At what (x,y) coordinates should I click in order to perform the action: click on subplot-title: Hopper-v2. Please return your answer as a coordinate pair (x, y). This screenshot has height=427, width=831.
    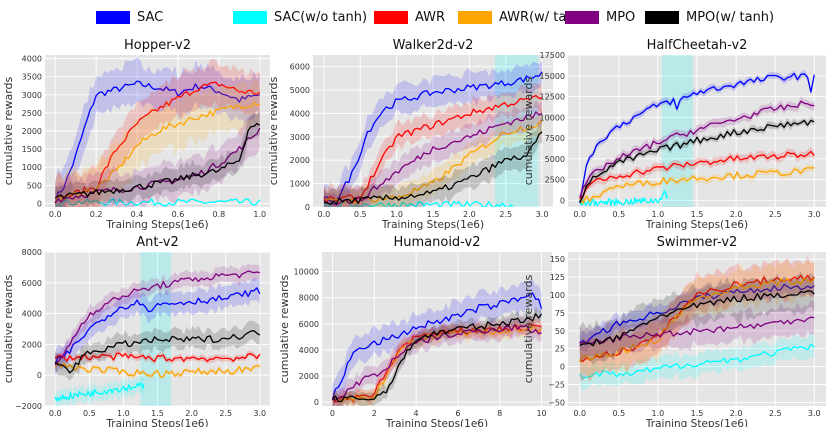
    Looking at the image, I should click on (157, 45).